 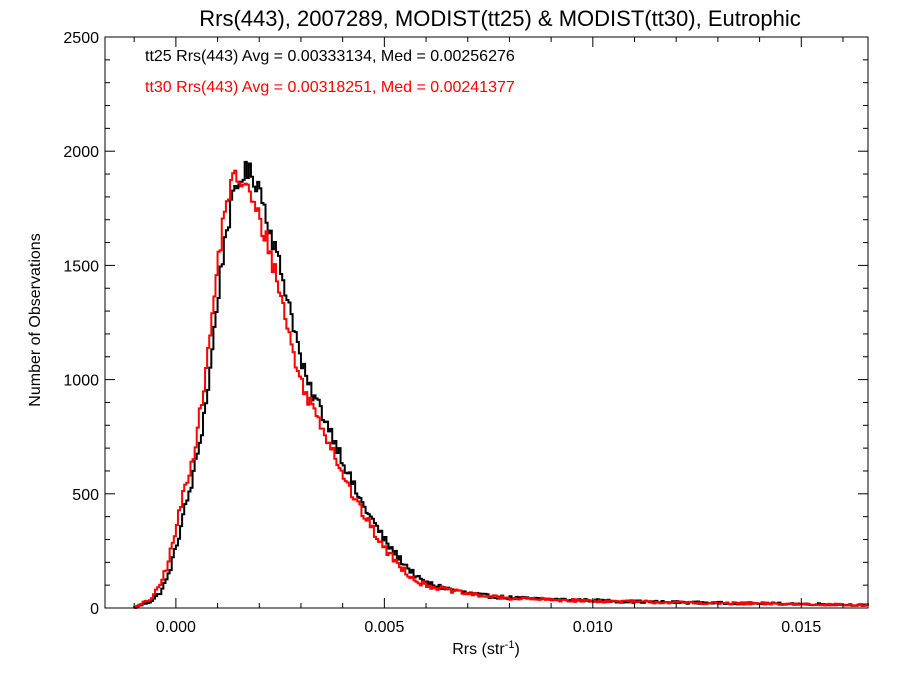 I want to click on y-tick-label: 1500, so click(x=81, y=266).